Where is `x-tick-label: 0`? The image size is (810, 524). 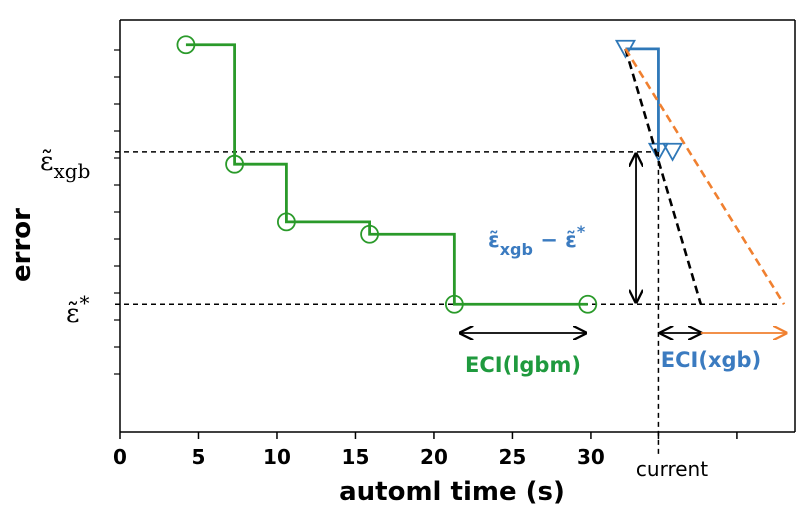
x-tick-label: 0 is located at coordinates (120, 457).